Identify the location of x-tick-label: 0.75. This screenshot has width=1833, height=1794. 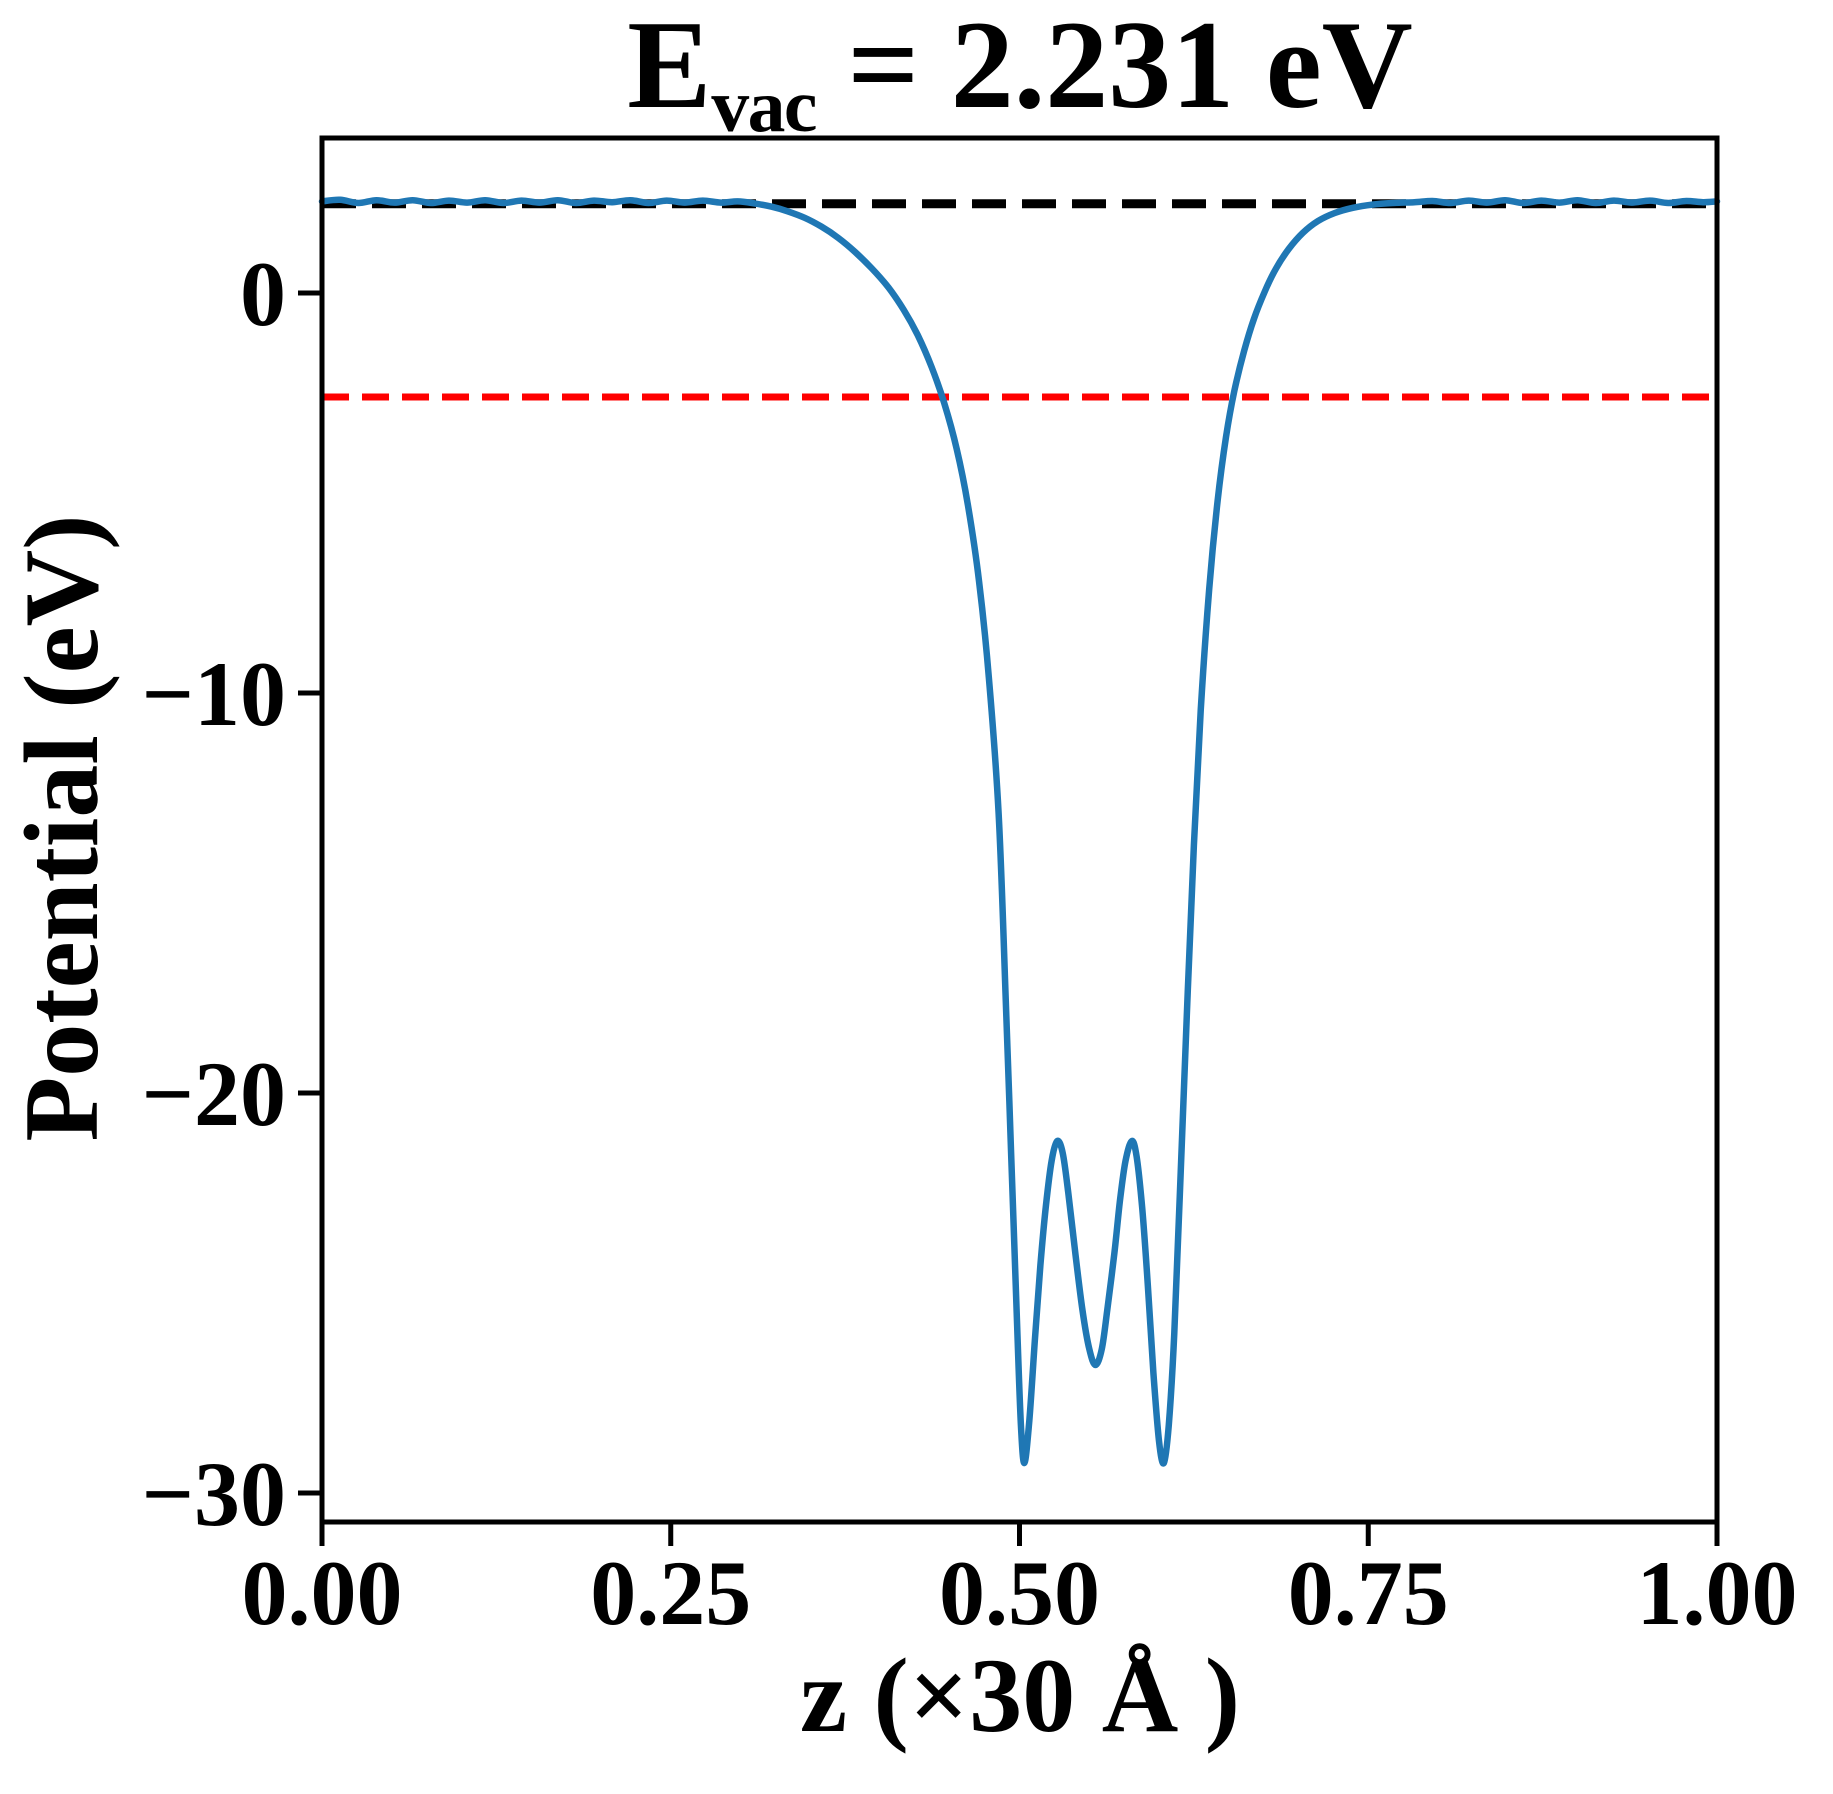
(1368, 1593).